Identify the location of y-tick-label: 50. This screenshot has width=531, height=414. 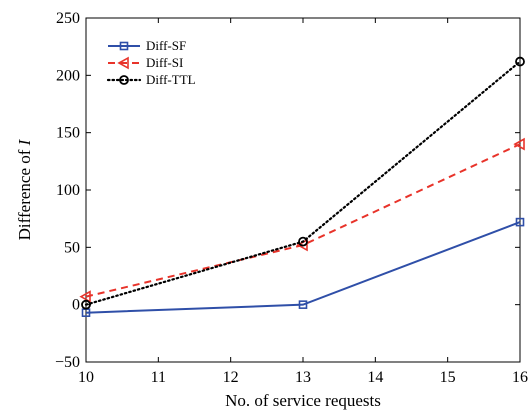
(72, 247).